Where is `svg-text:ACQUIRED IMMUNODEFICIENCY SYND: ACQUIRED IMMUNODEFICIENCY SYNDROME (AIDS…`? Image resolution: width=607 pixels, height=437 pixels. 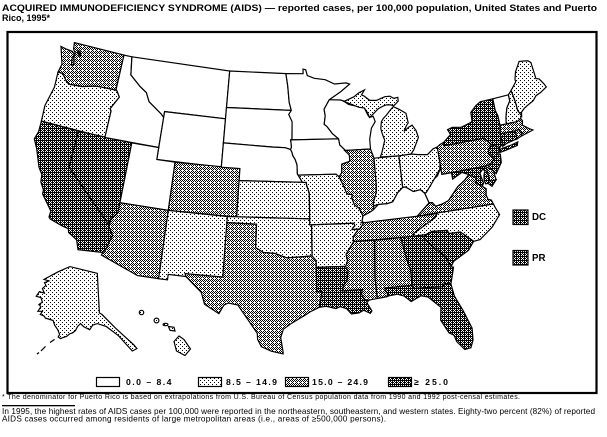
svg-text:ACQUIRED IMMUNODEFICIENCY SYND: ACQUIRED IMMUNODEFICIENCY SYNDROME (AIDS… is located at coordinates (300, 8).